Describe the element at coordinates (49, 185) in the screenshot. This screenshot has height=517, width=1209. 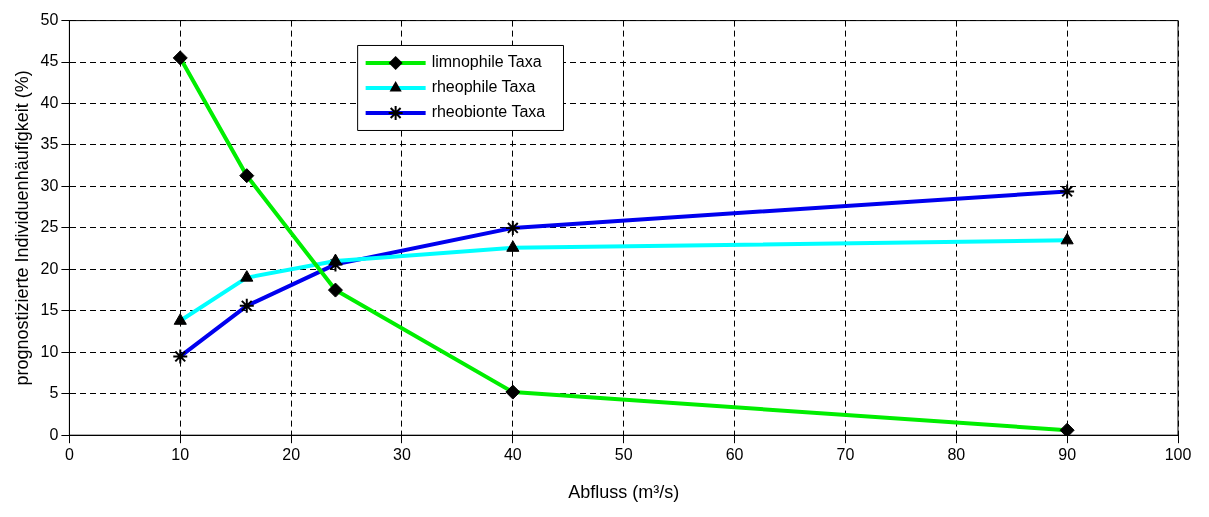
I see `y-tick-label: 30` at that location.